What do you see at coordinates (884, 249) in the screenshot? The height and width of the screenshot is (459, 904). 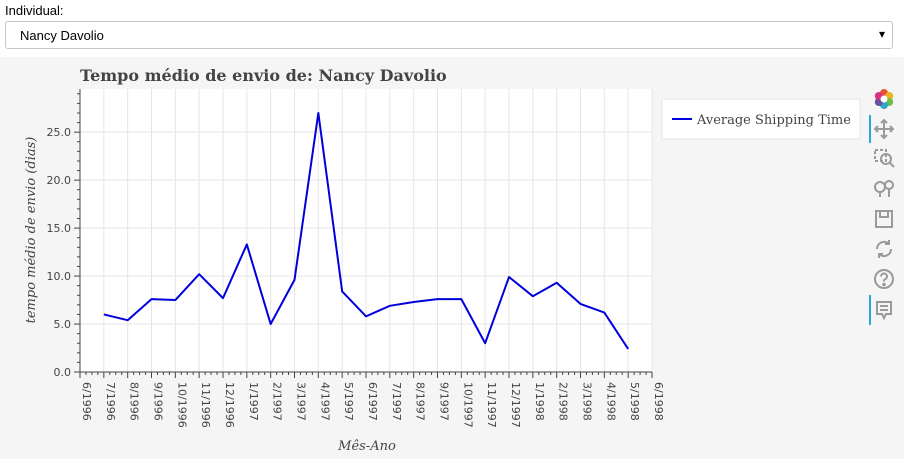 I see `reset-icon` at bounding box center [884, 249].